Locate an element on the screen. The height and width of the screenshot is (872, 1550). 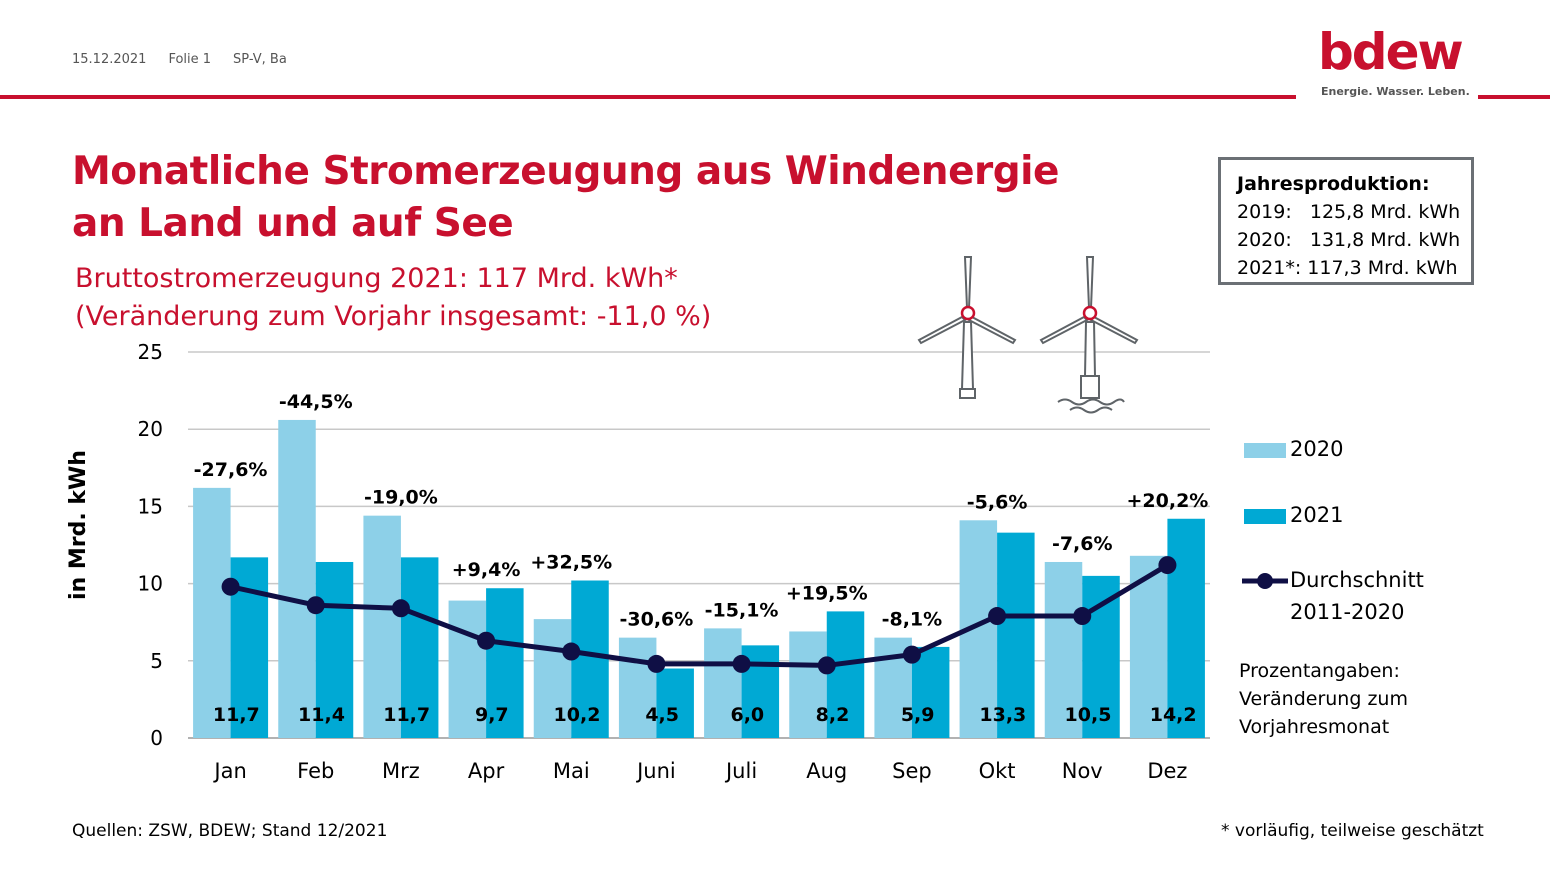
change-label: -7,6% is located at coordinates (1082, 544).